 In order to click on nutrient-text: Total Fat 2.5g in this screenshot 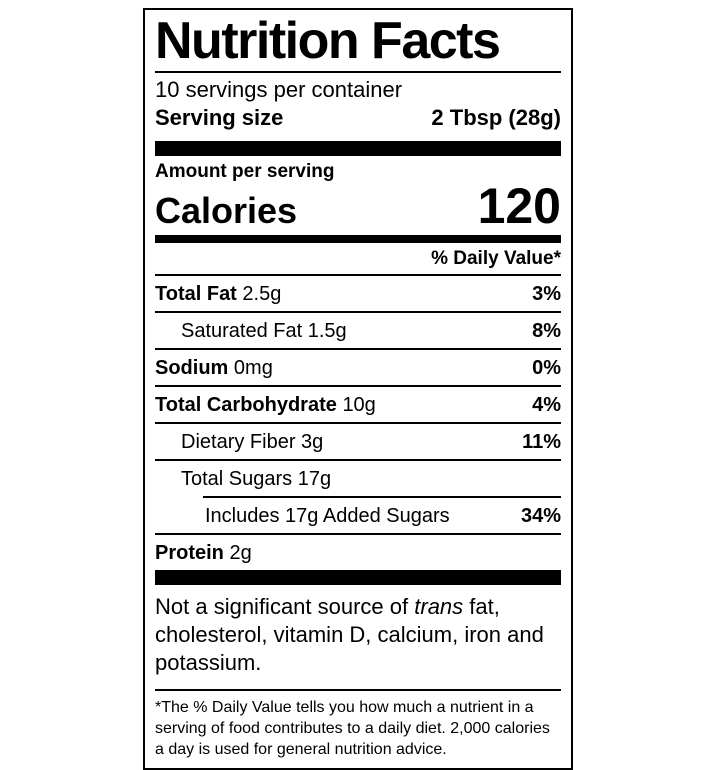, I will do `click(218, 294)`.